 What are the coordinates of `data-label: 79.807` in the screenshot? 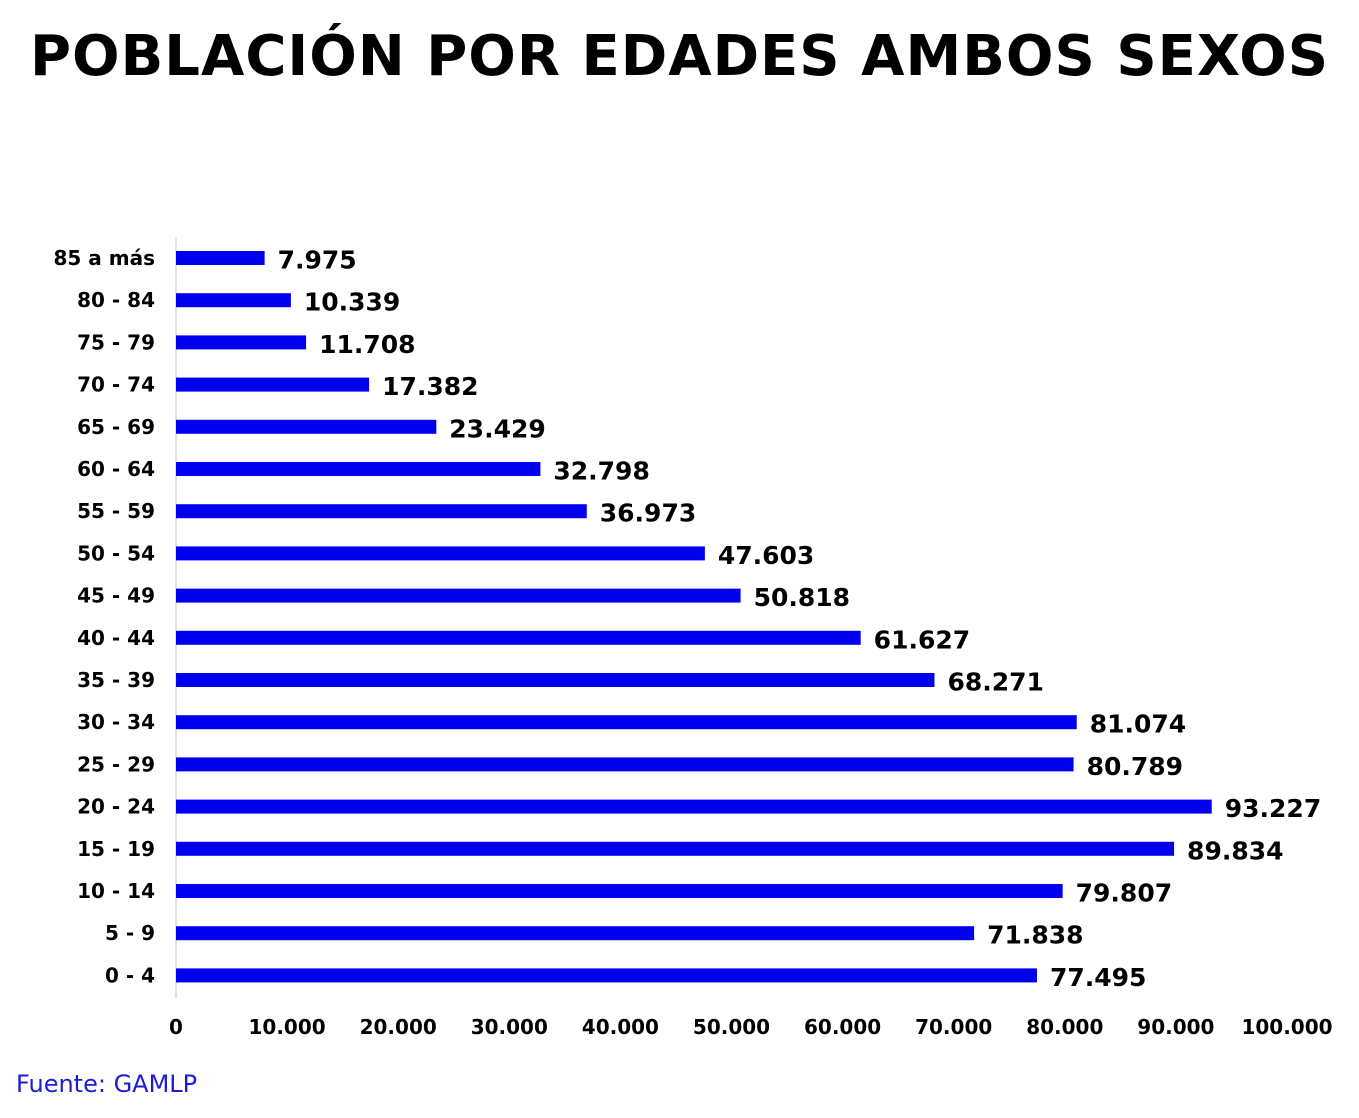 It's located at (1124, 893).